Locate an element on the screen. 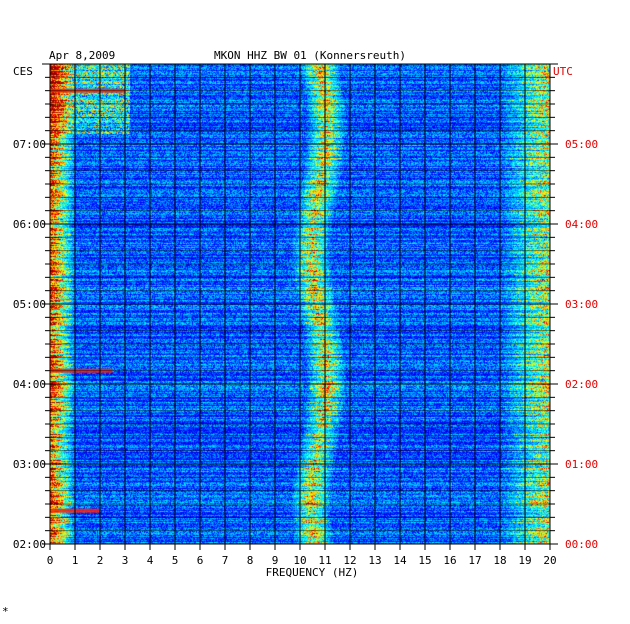 The image size is (630, 624). freq-tick-label-0: 0 is located at coordinates (50, 560).